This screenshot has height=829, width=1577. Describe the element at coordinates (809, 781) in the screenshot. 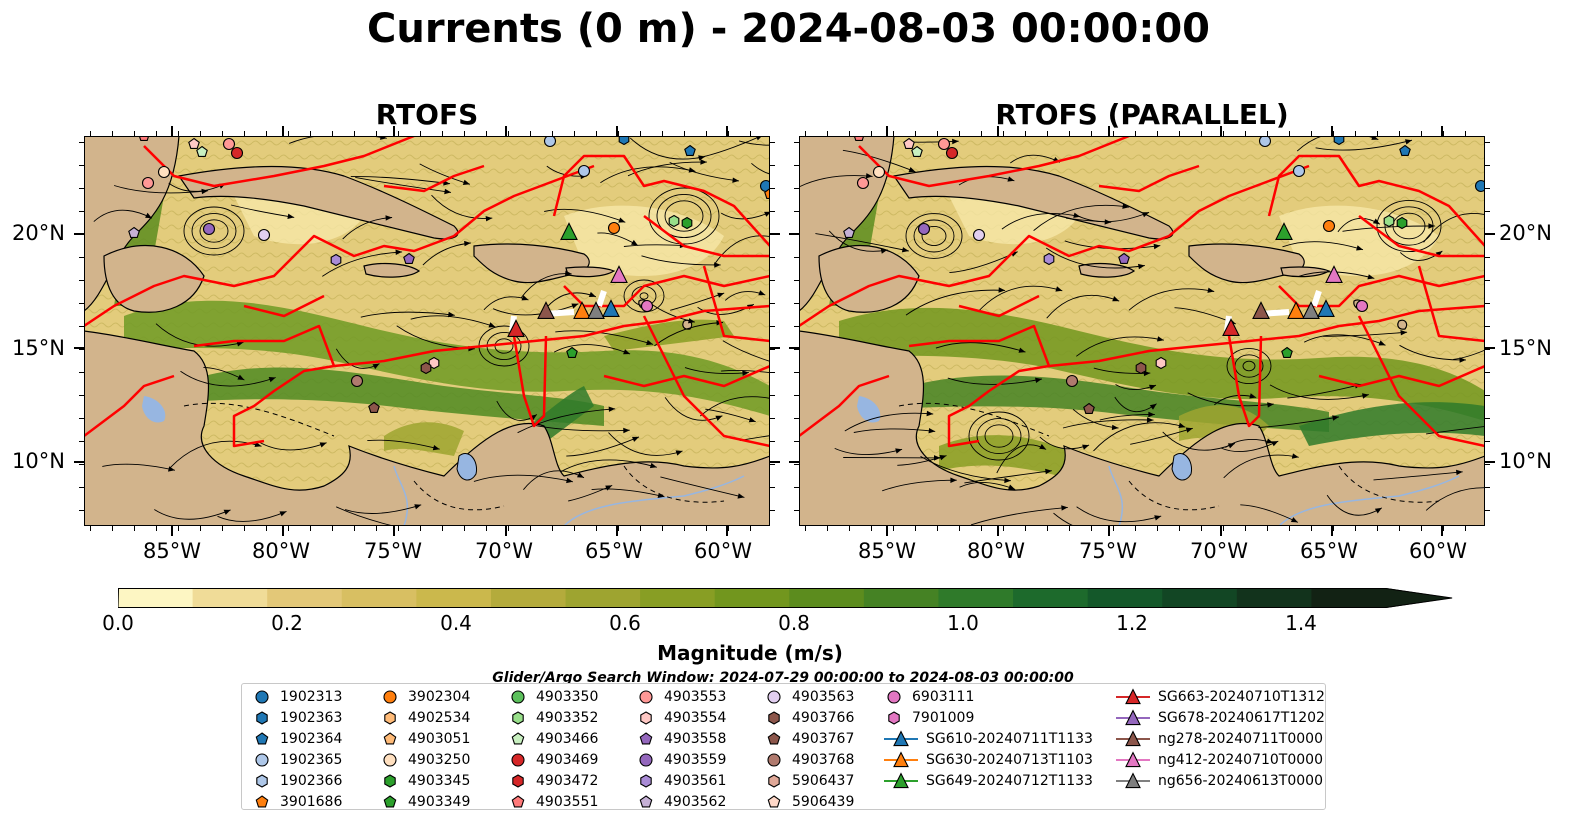

I see `legend-entry: 5906437` at that location.